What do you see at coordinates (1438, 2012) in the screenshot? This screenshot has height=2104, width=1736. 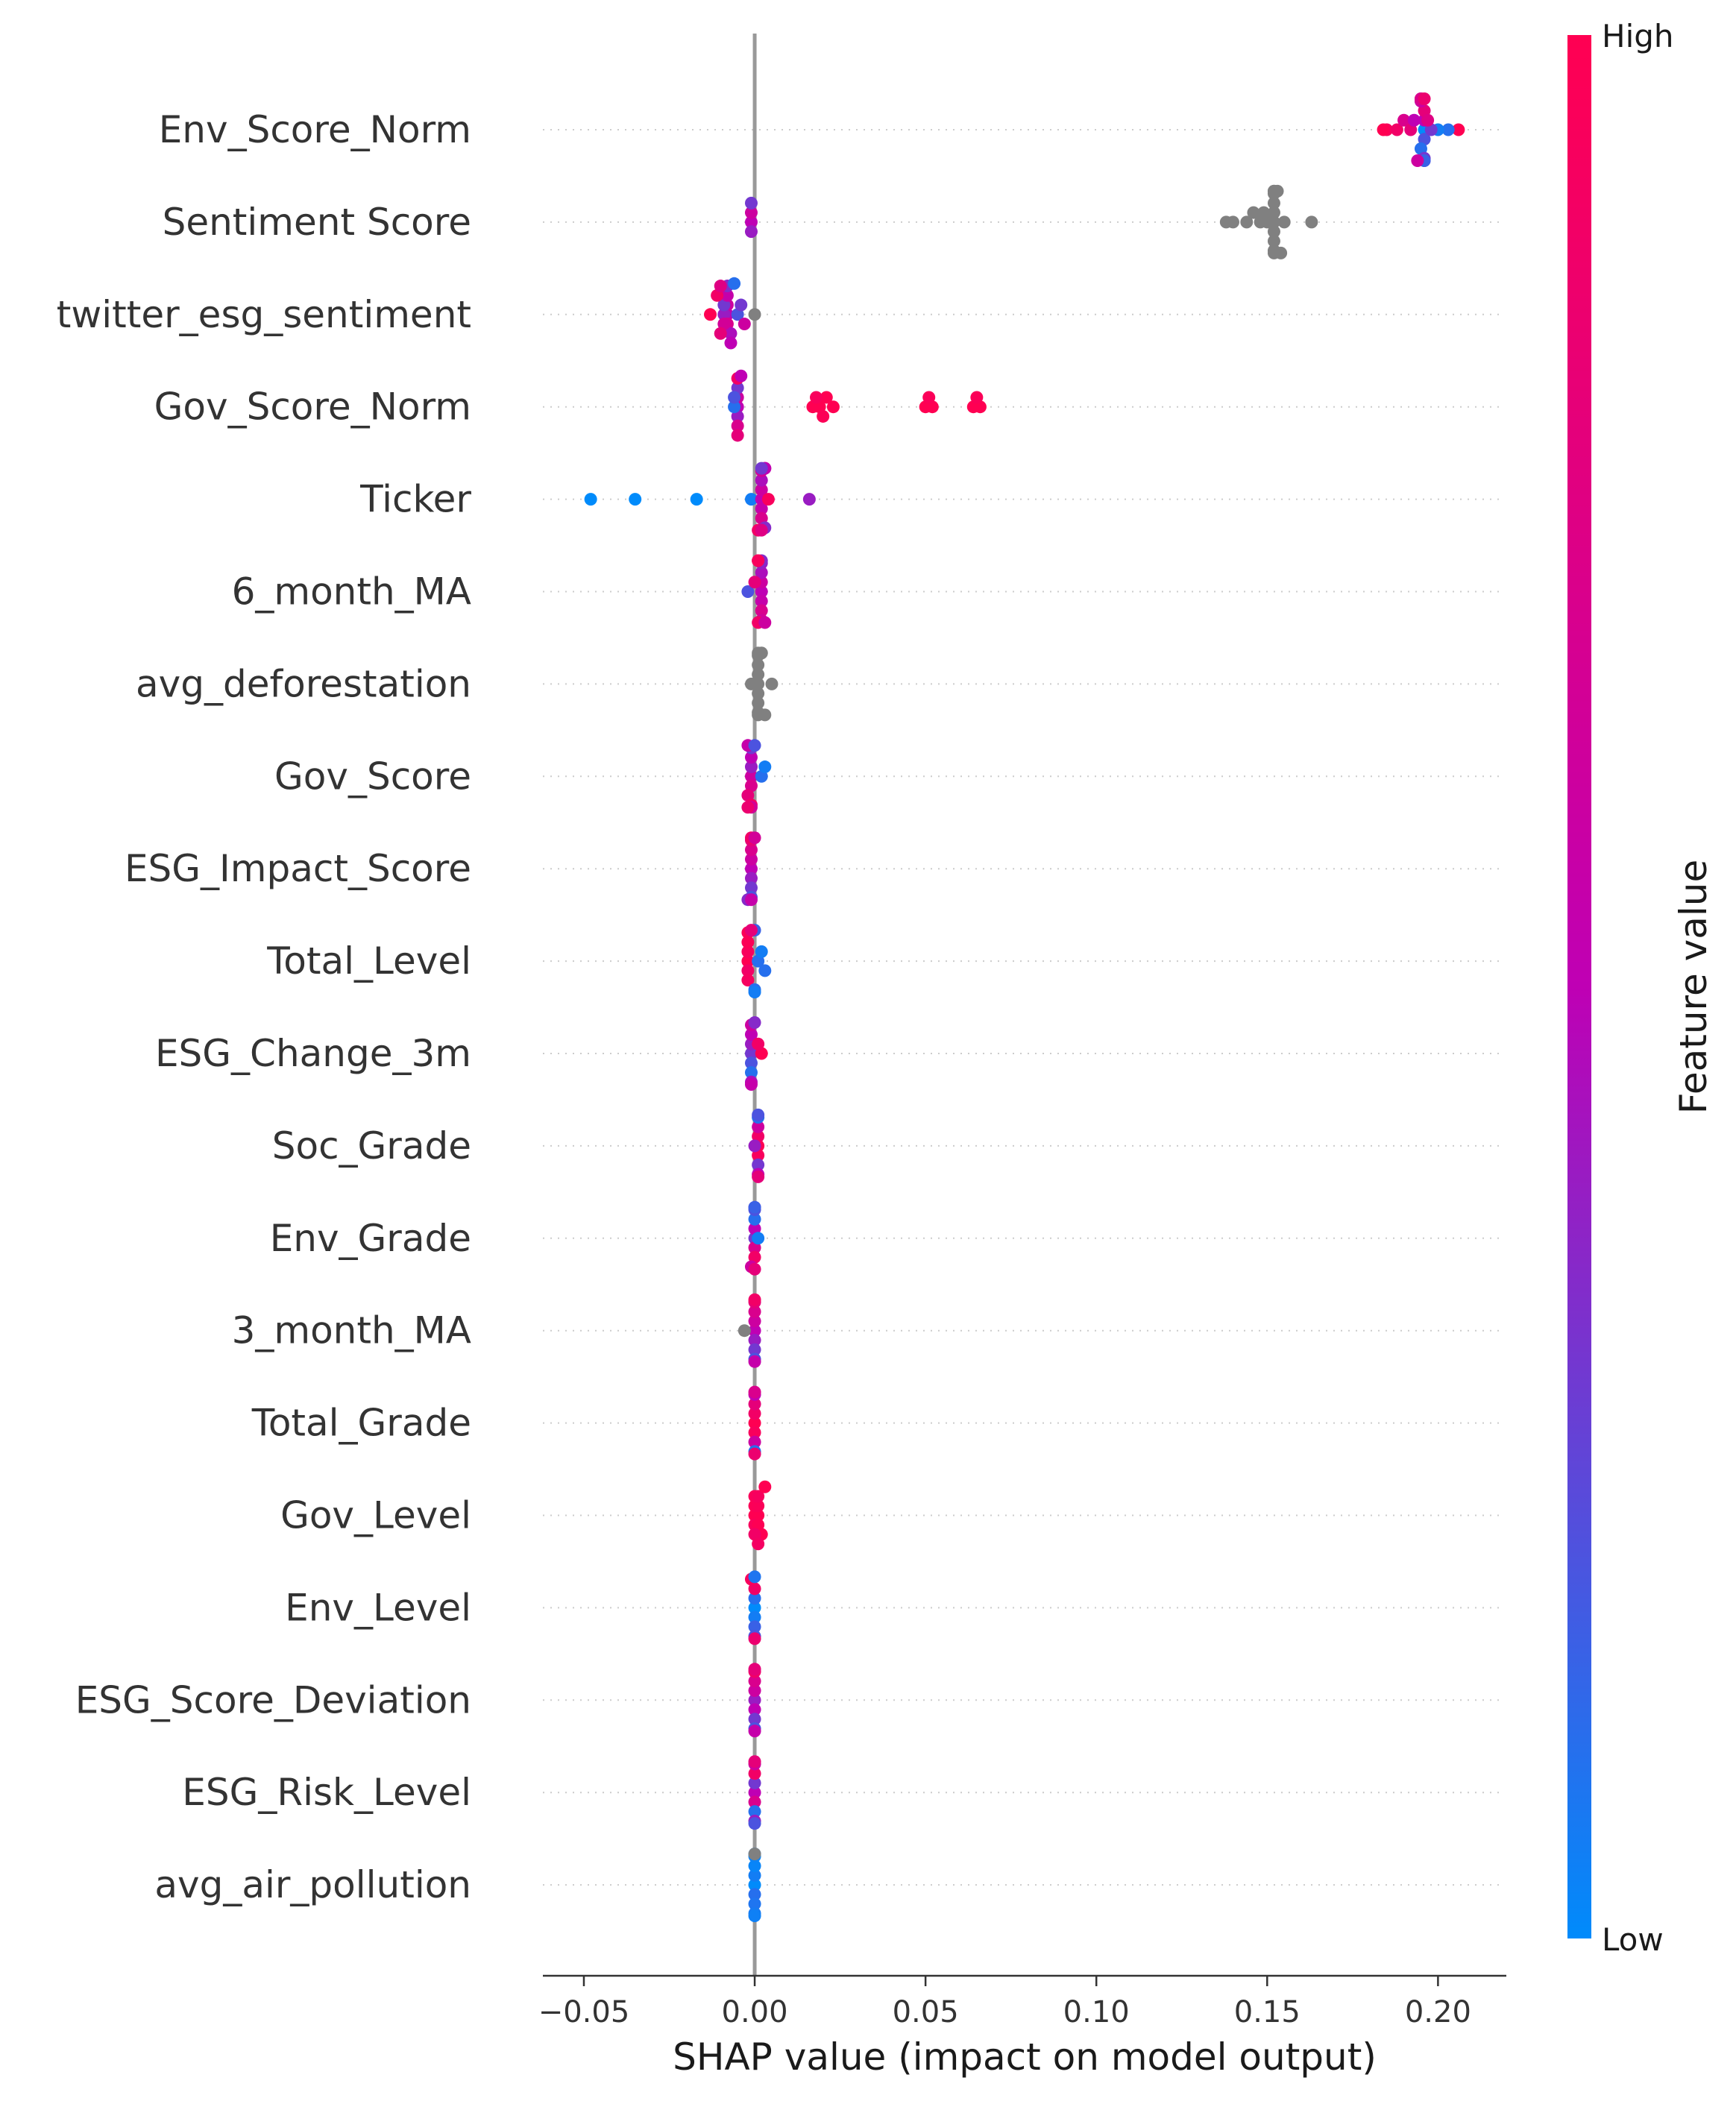 I see `x-tick-label: 0.20` at bounding box center [1438, 2012].